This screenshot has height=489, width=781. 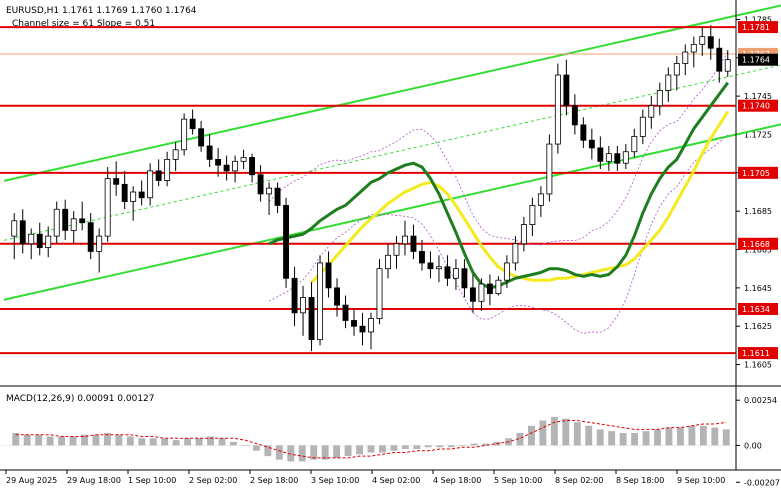 I want to click on price-tick-label: 1.1785, so click(x=758, y=19).